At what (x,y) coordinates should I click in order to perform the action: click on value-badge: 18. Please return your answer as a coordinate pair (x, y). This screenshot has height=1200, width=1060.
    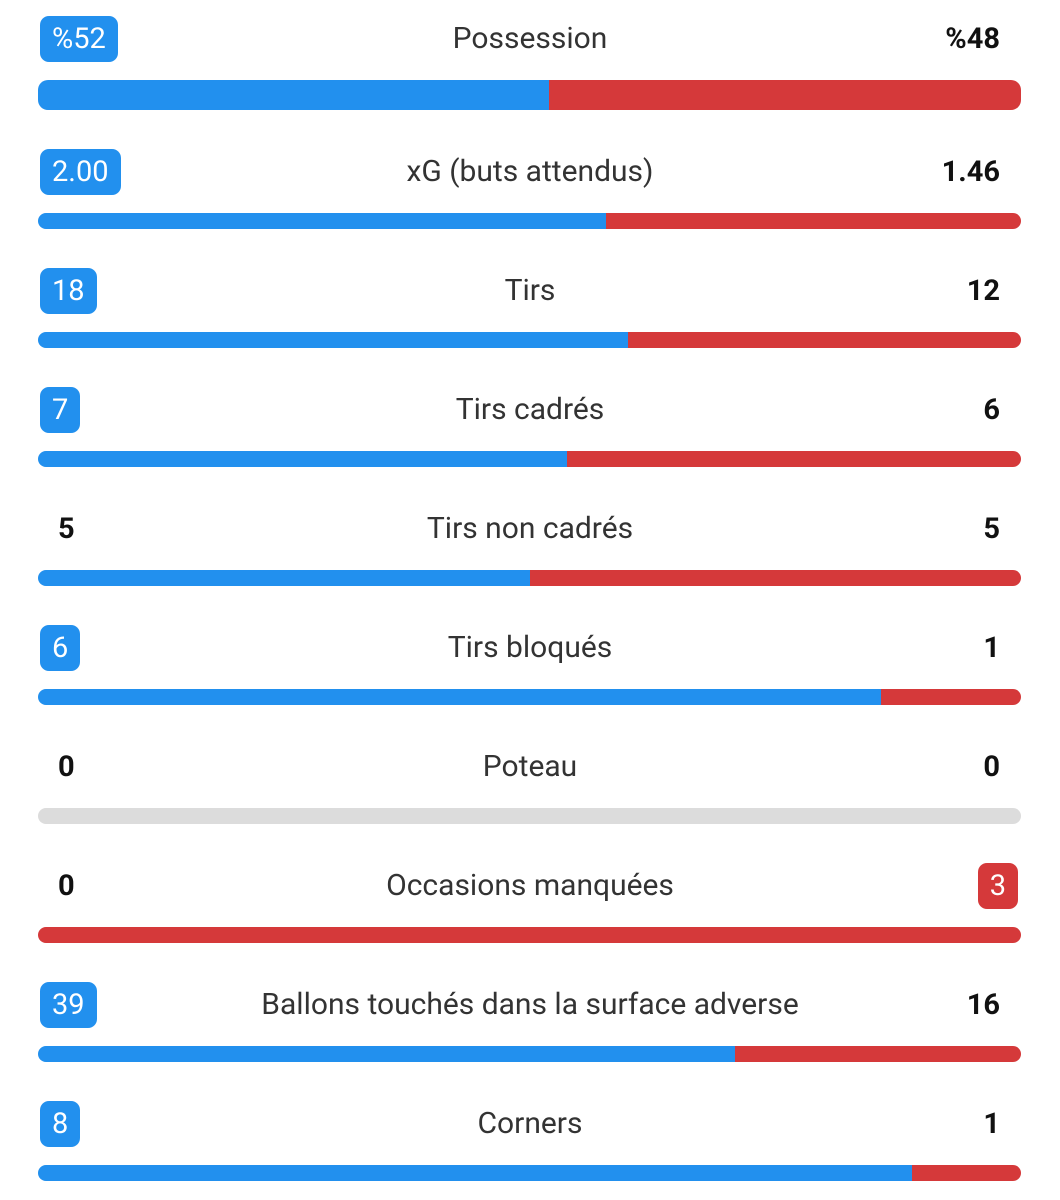
    Looking at the image, I should click on (68, 291).